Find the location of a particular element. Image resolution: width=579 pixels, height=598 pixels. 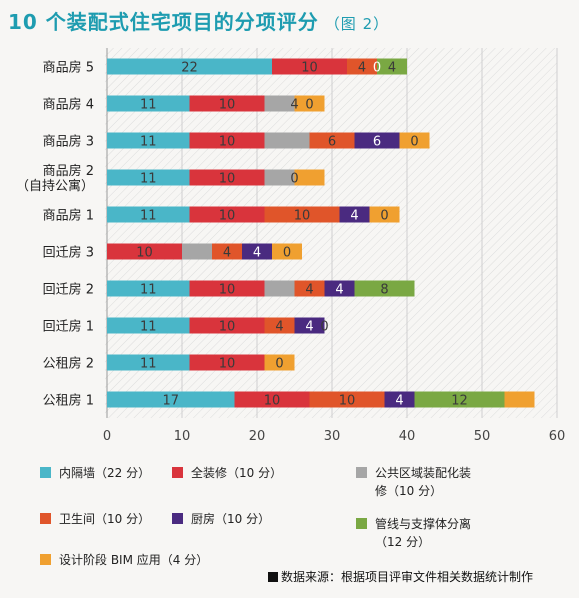

chart-title: 10 个装配式住宅项目的分项评分 （图 2） is located at coordinates (198, 20).